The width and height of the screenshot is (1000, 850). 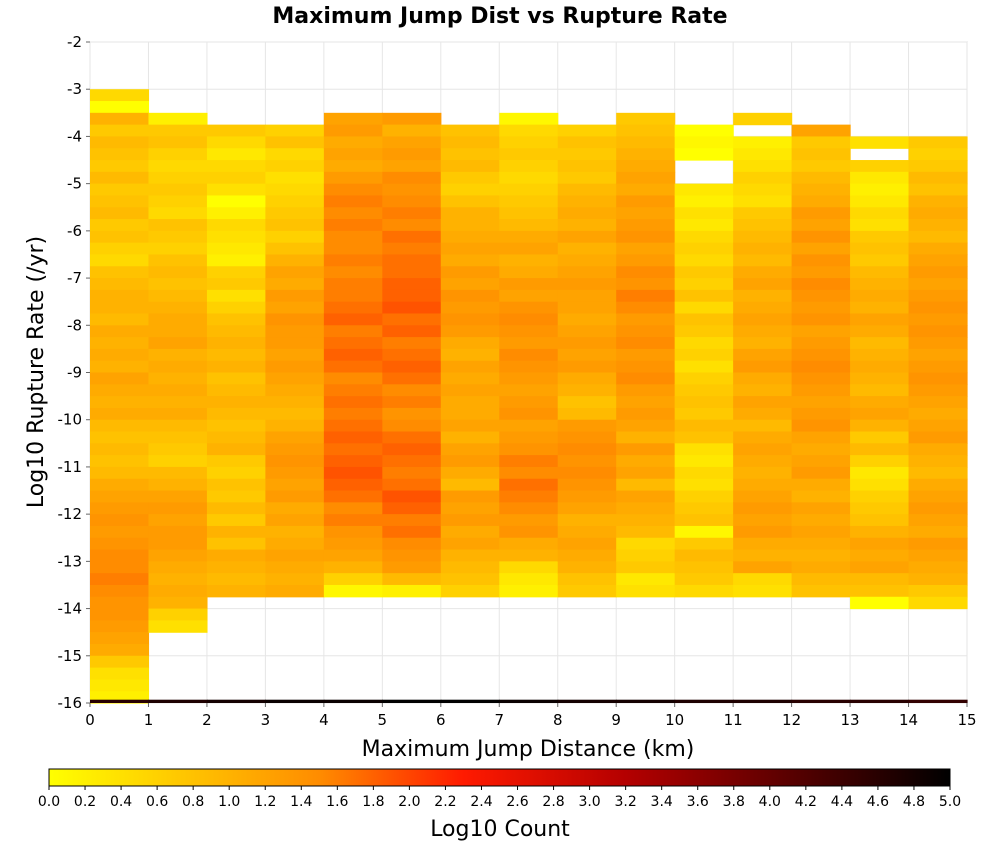 What do you see at coordinates (70, 656) in the screenshot?
I see `y-tick-label: -15` at bounding box center [70, 656].